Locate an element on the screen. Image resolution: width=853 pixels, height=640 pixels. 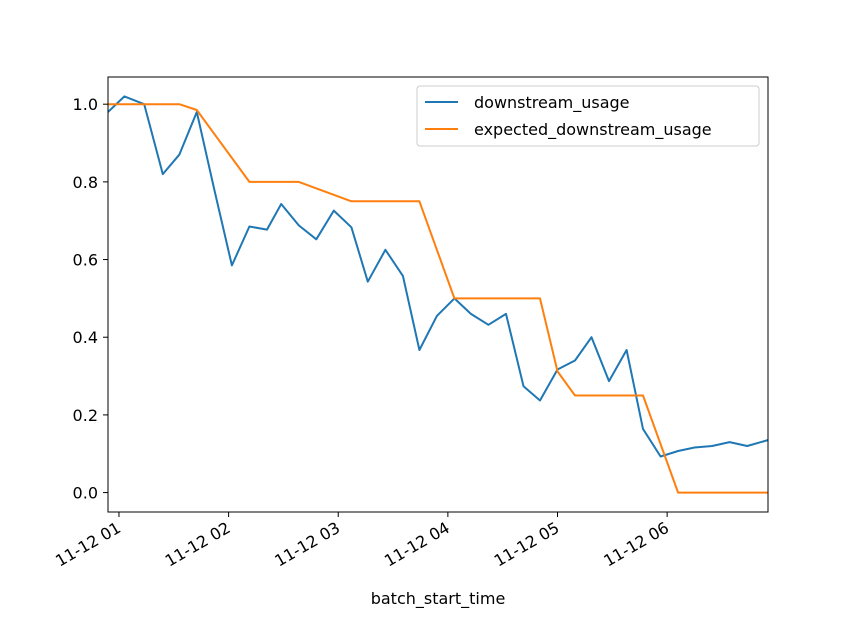
y-tick-label: 0.6 is located at coordinates (85, 260).